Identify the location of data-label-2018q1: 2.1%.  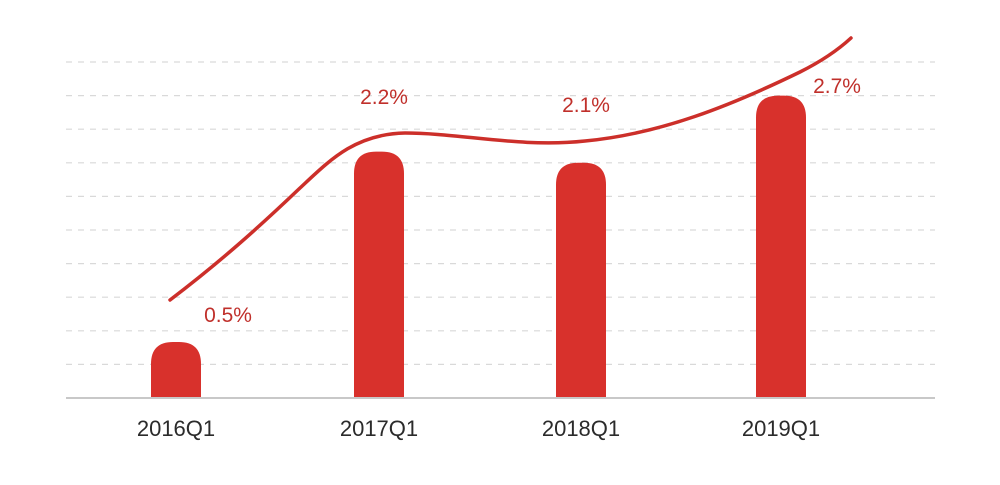
(586, 105).